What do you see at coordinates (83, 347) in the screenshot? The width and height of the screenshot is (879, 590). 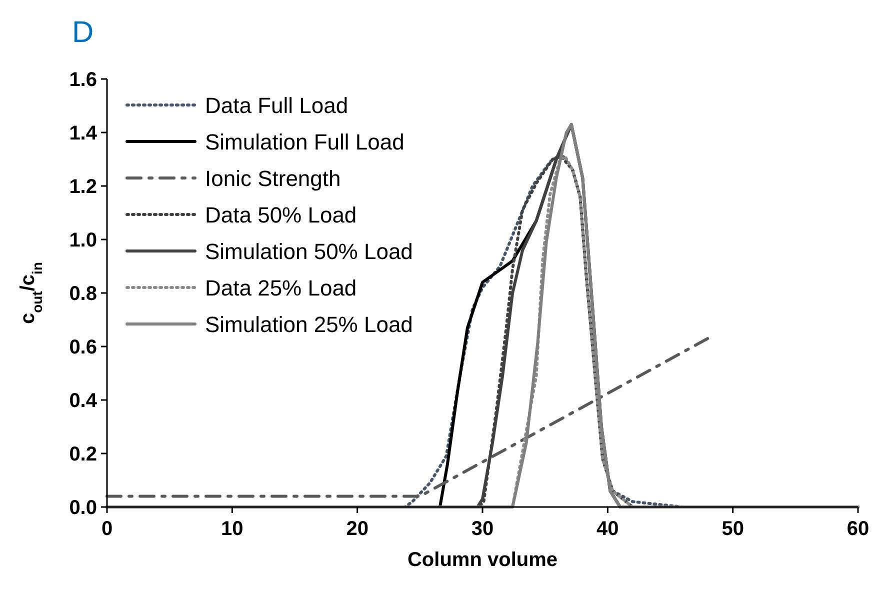 I see `y-tick-label: 0.6` at bounding box center [83, 347].